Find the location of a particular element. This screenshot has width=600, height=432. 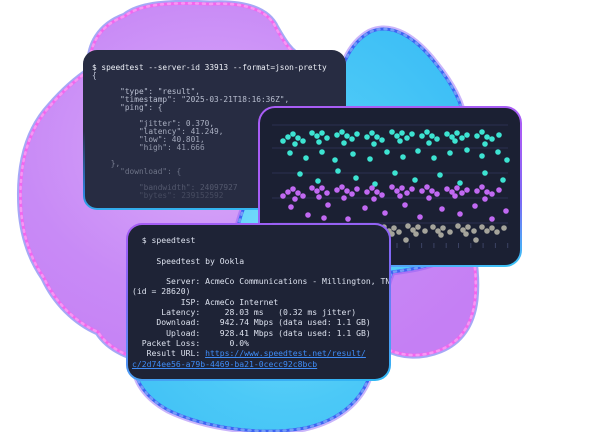

terminal-text: Result URL: is located at coordinates (169, 353).